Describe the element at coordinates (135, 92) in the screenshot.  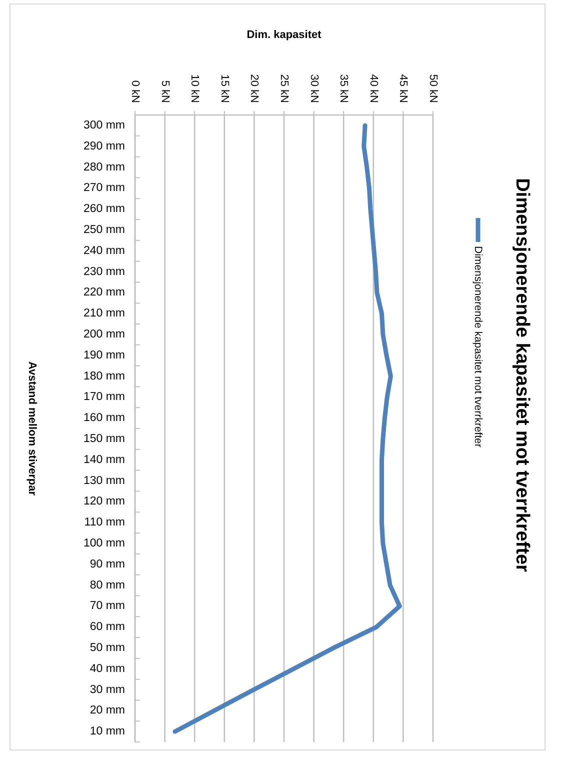
I see `x-tick-label: 0 kN` at that location.